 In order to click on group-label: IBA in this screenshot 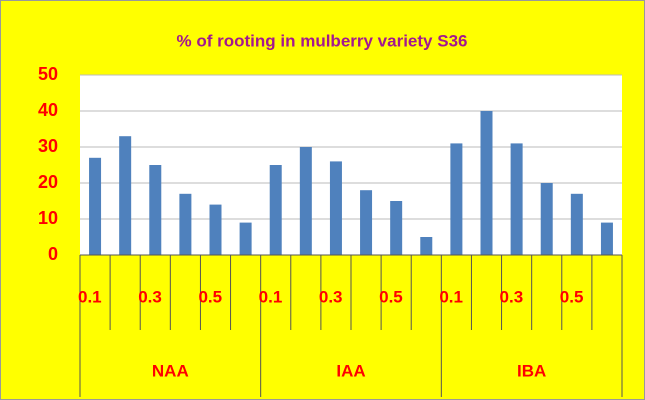, I will do `click(531, 370)`.